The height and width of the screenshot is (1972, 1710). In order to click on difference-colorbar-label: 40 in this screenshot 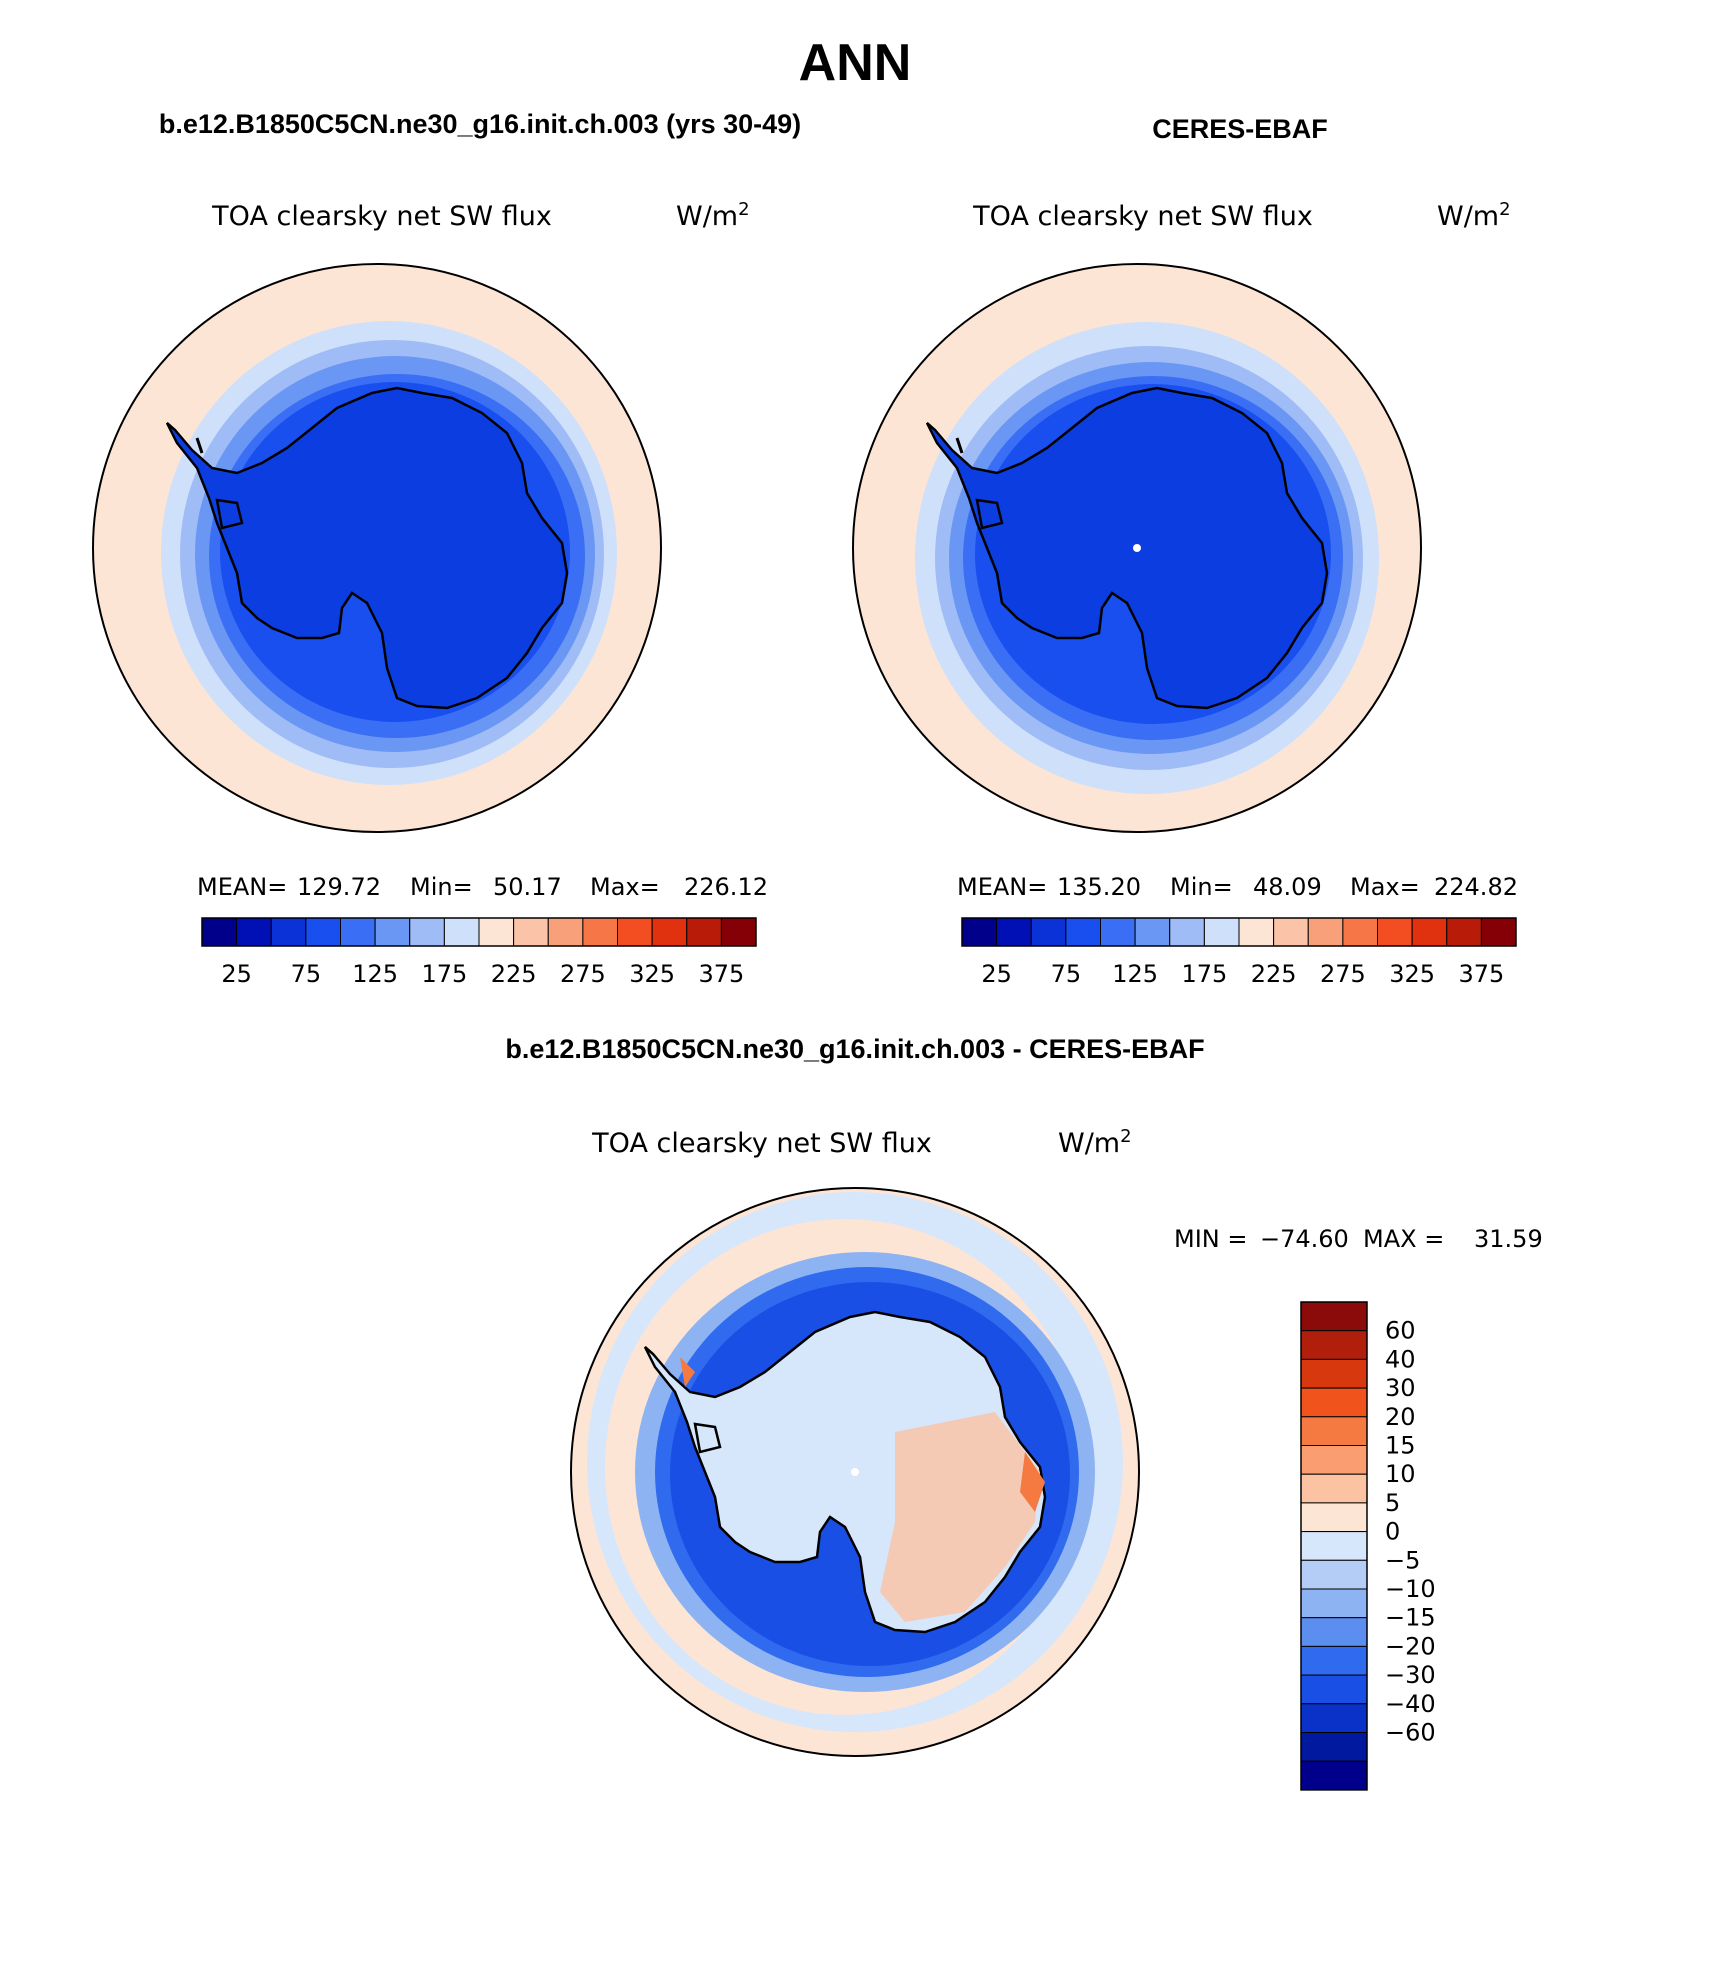, I will do `click(1400, 1359)`.